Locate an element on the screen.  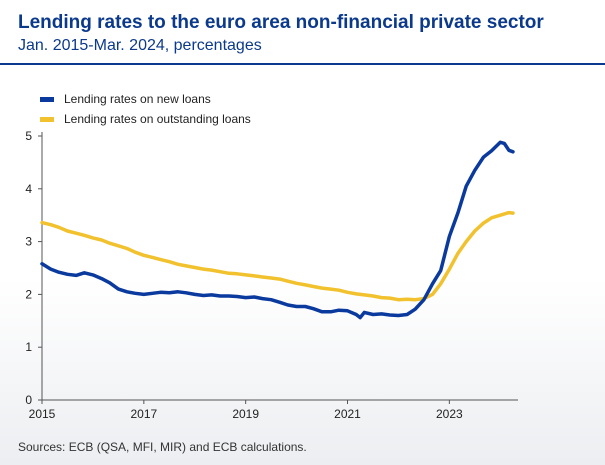
legend-item-outstanding-loans: Lending rates on outstanding loans is located at coordinates (145, 119).